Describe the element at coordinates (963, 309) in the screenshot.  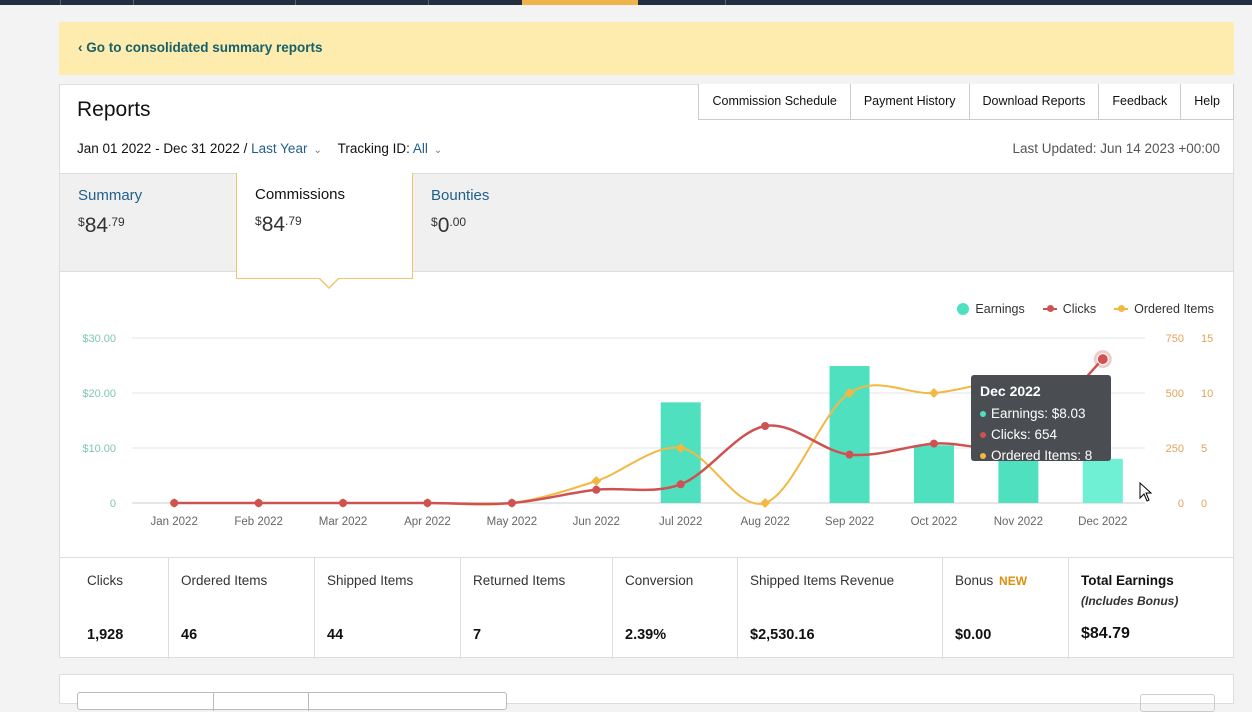
I see `earnings-legend-marker` at that location.